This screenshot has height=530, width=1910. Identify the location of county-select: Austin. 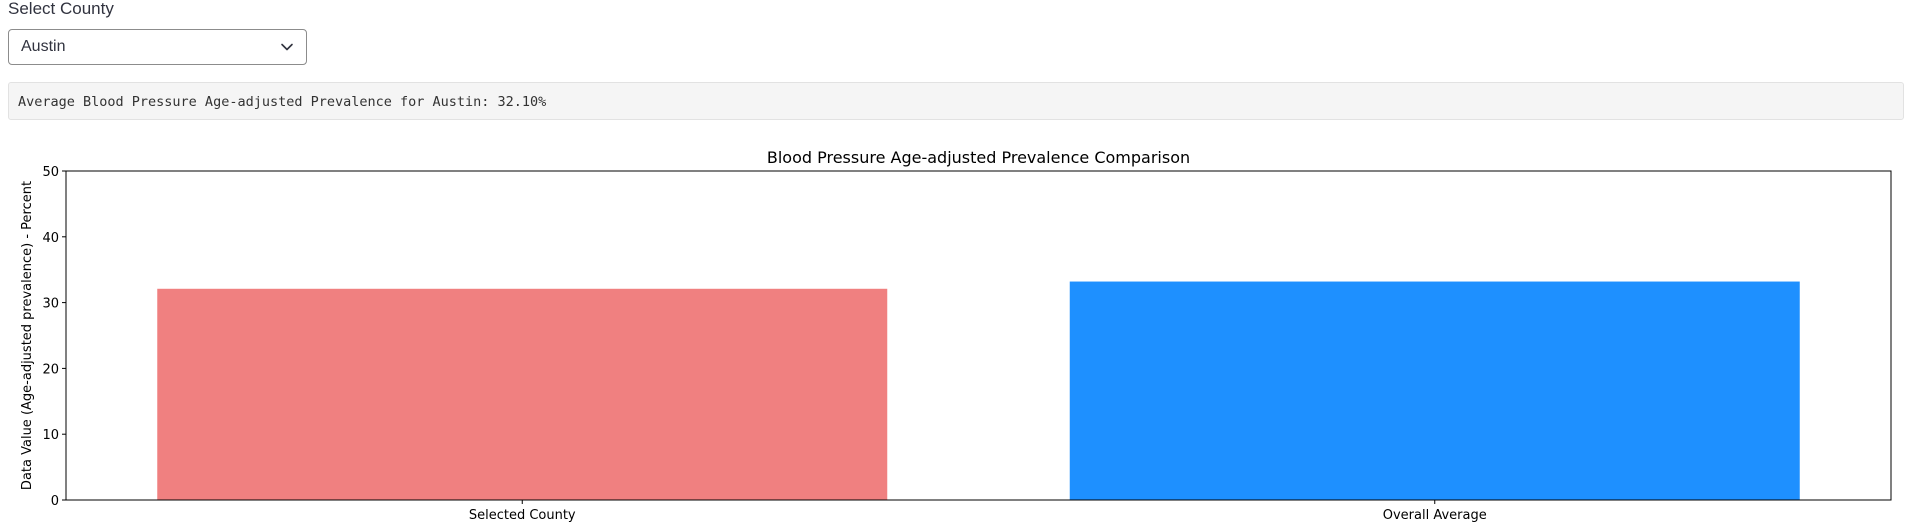
(157, 47).